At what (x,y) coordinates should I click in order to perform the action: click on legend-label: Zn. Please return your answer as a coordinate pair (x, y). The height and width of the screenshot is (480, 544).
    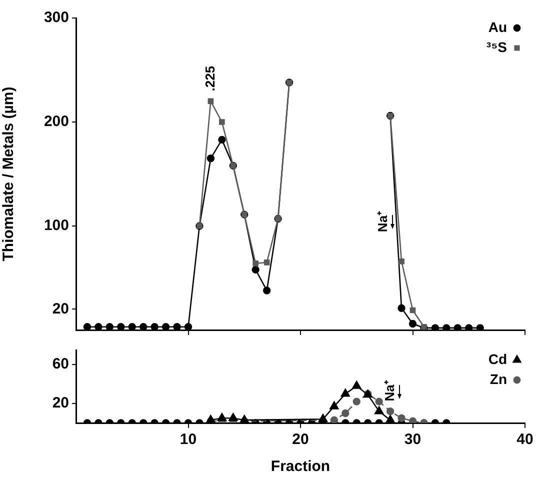
    Looking at the image, I should click on (498, 378).